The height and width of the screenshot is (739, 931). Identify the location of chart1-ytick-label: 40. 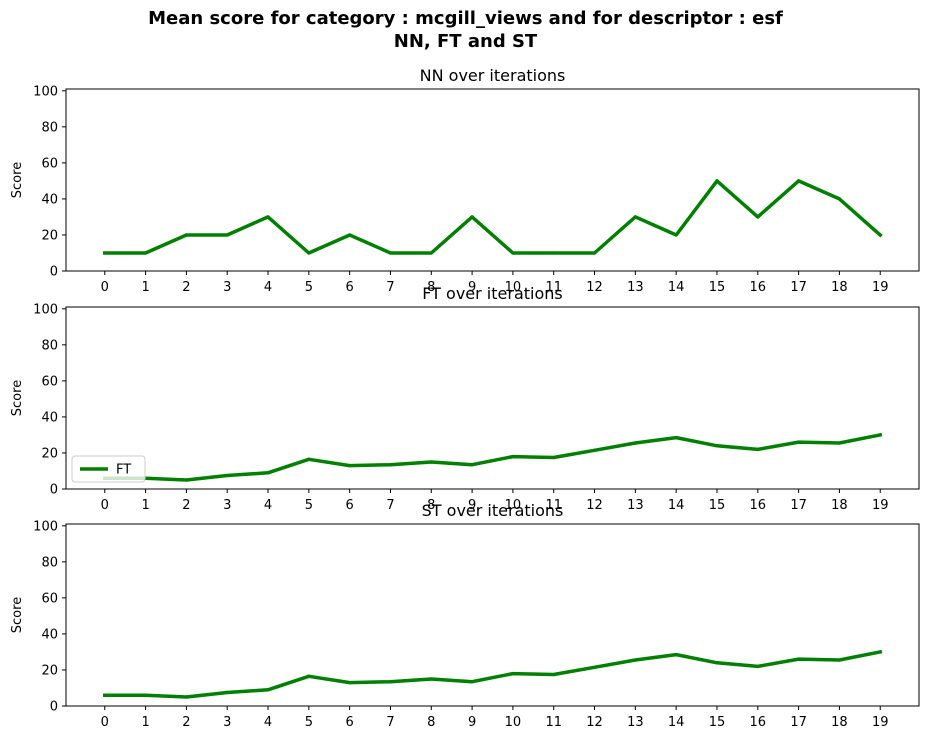
(49, 199).